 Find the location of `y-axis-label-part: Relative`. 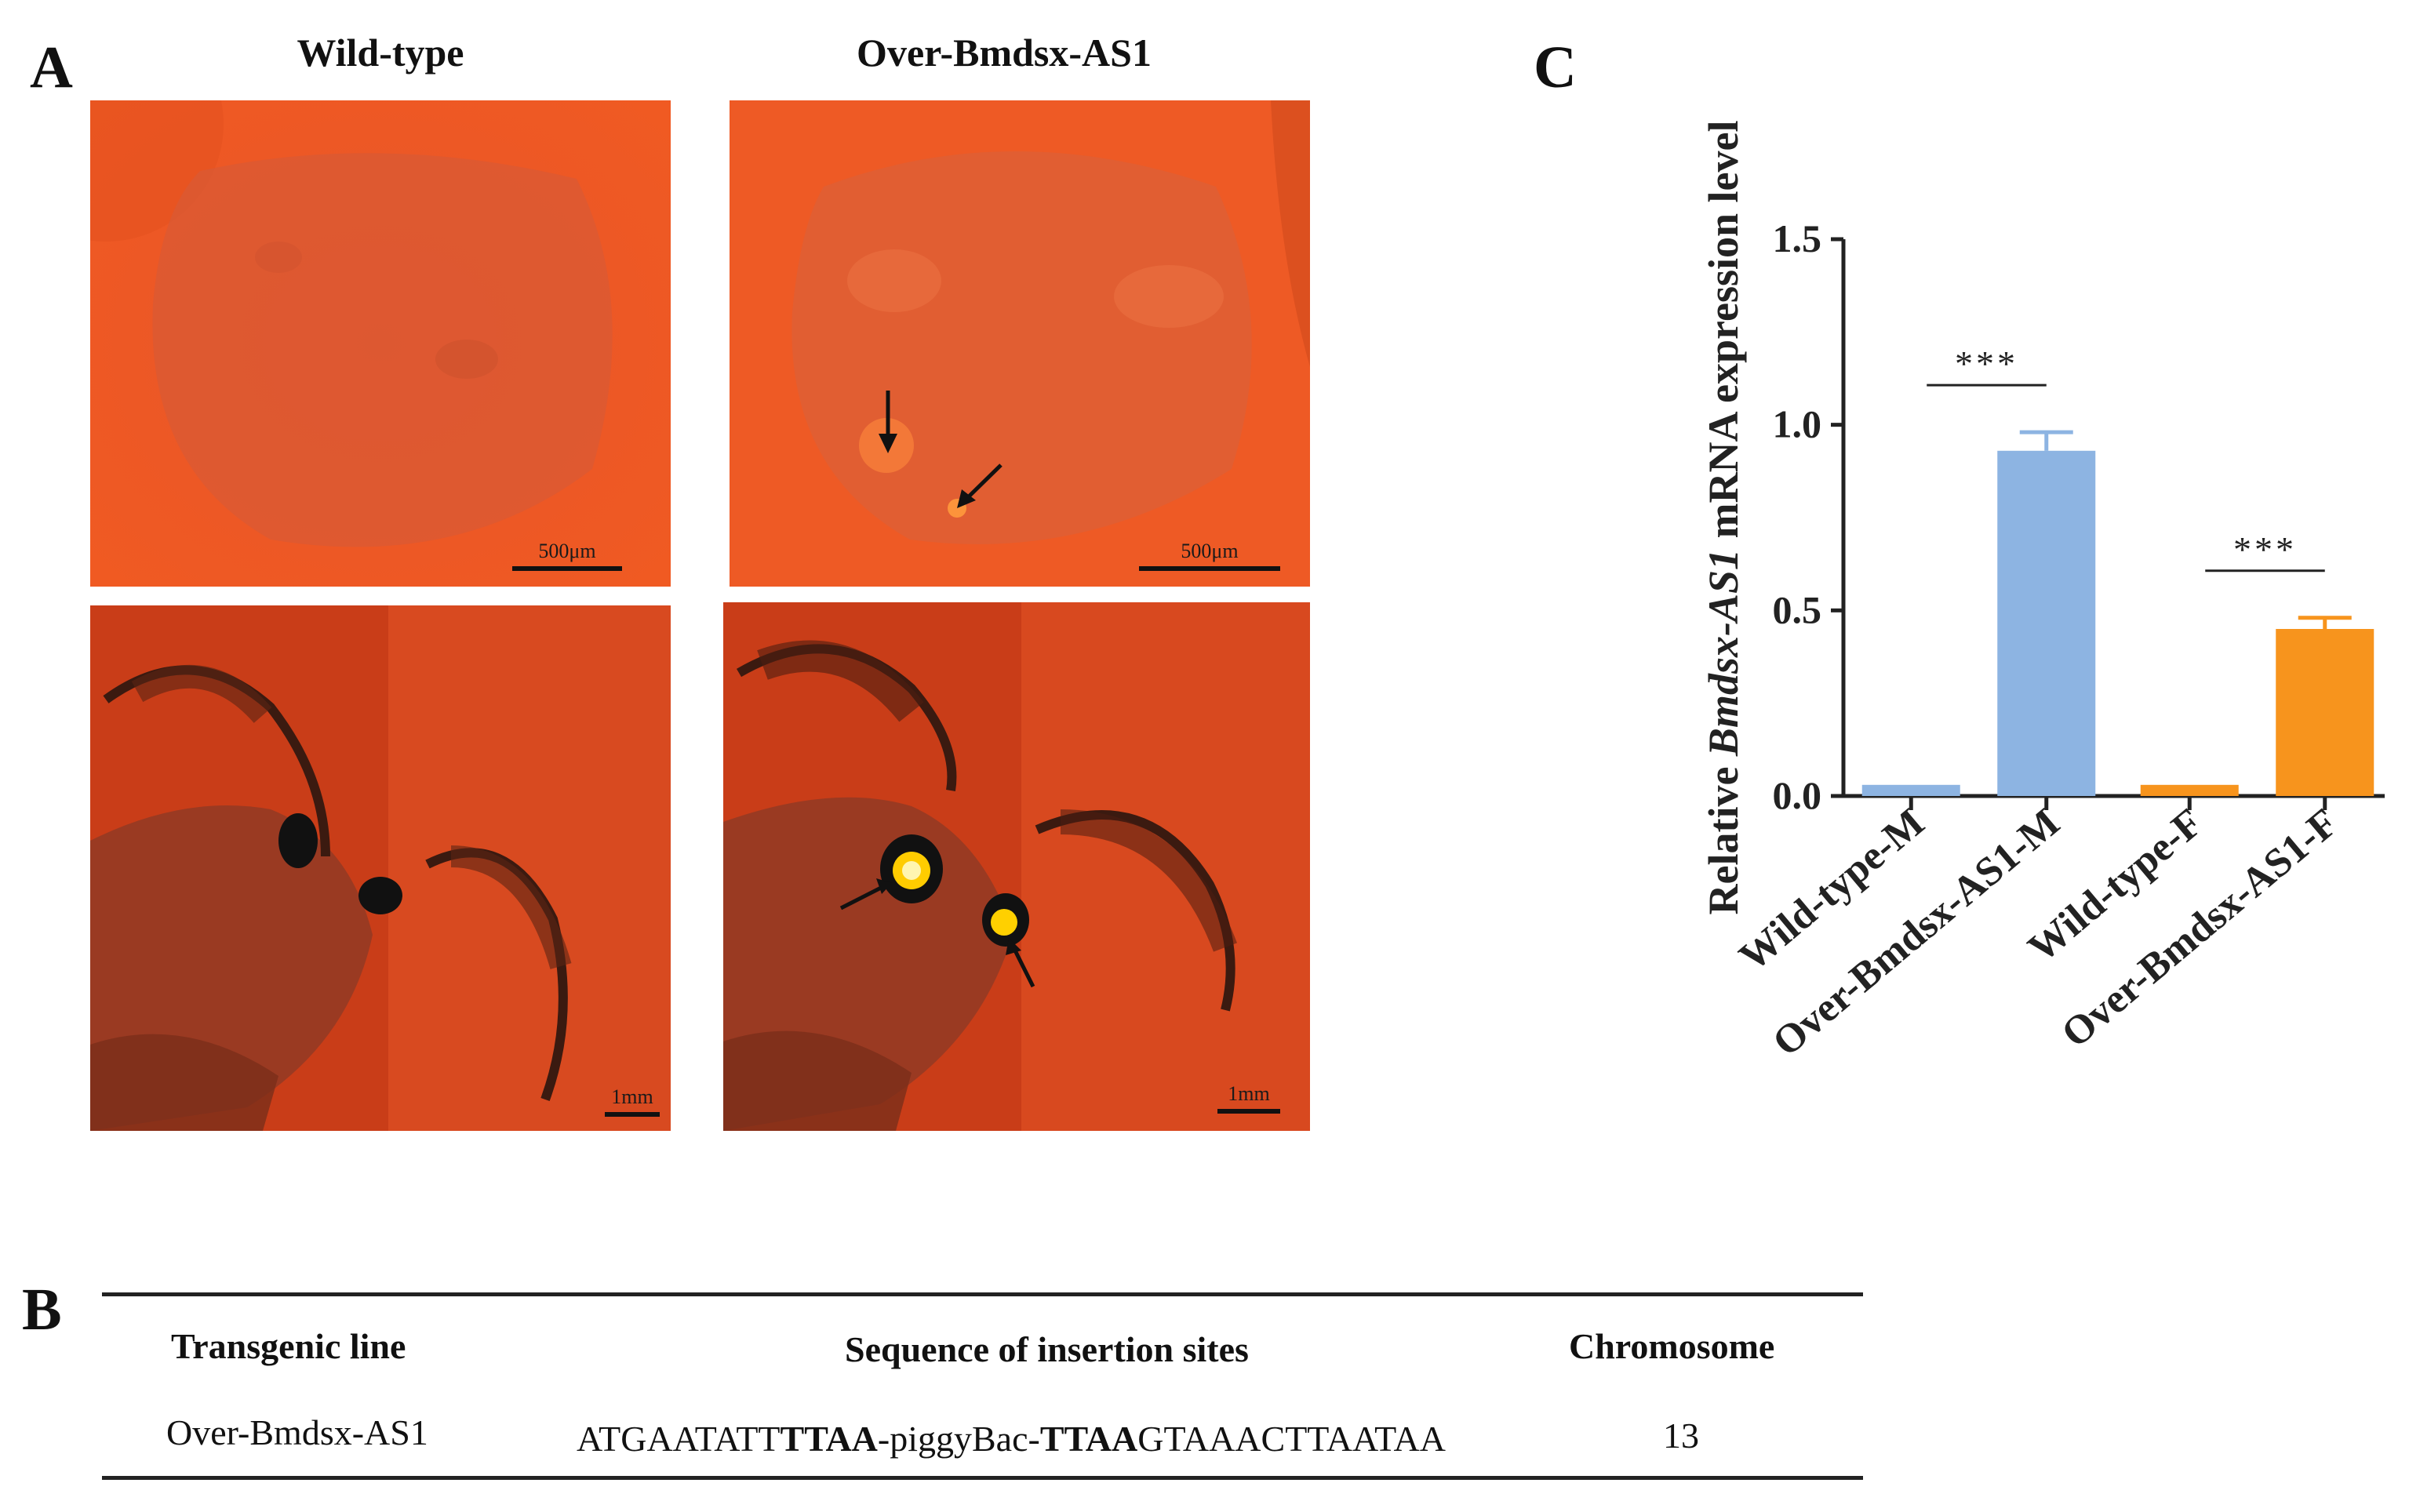

y-axis-label-part: Relative is located at coordinates (1723, 835).